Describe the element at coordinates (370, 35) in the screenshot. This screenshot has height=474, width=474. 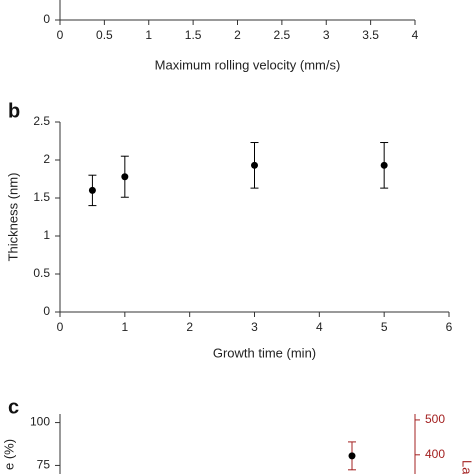
I see `x-tick-label: 3.5` at that location.